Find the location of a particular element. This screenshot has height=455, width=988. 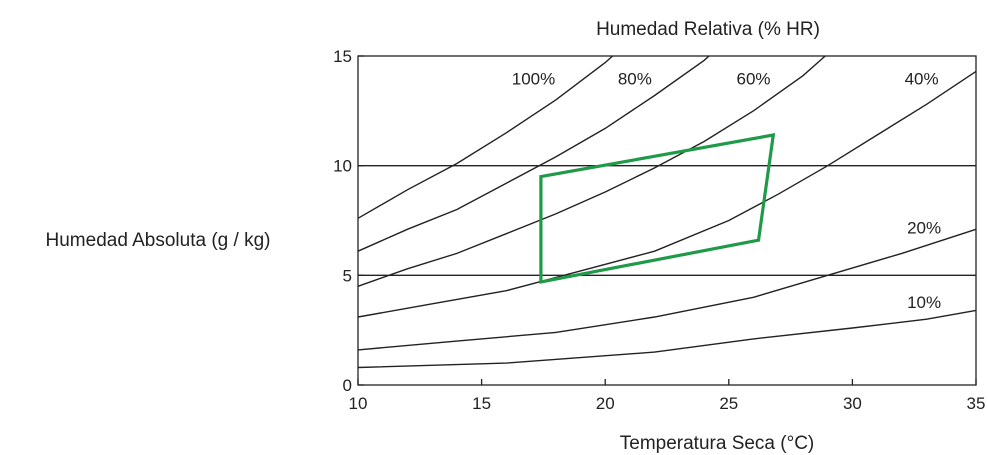

x-tick-label-15: 15 is located at coordinates (481, 403).